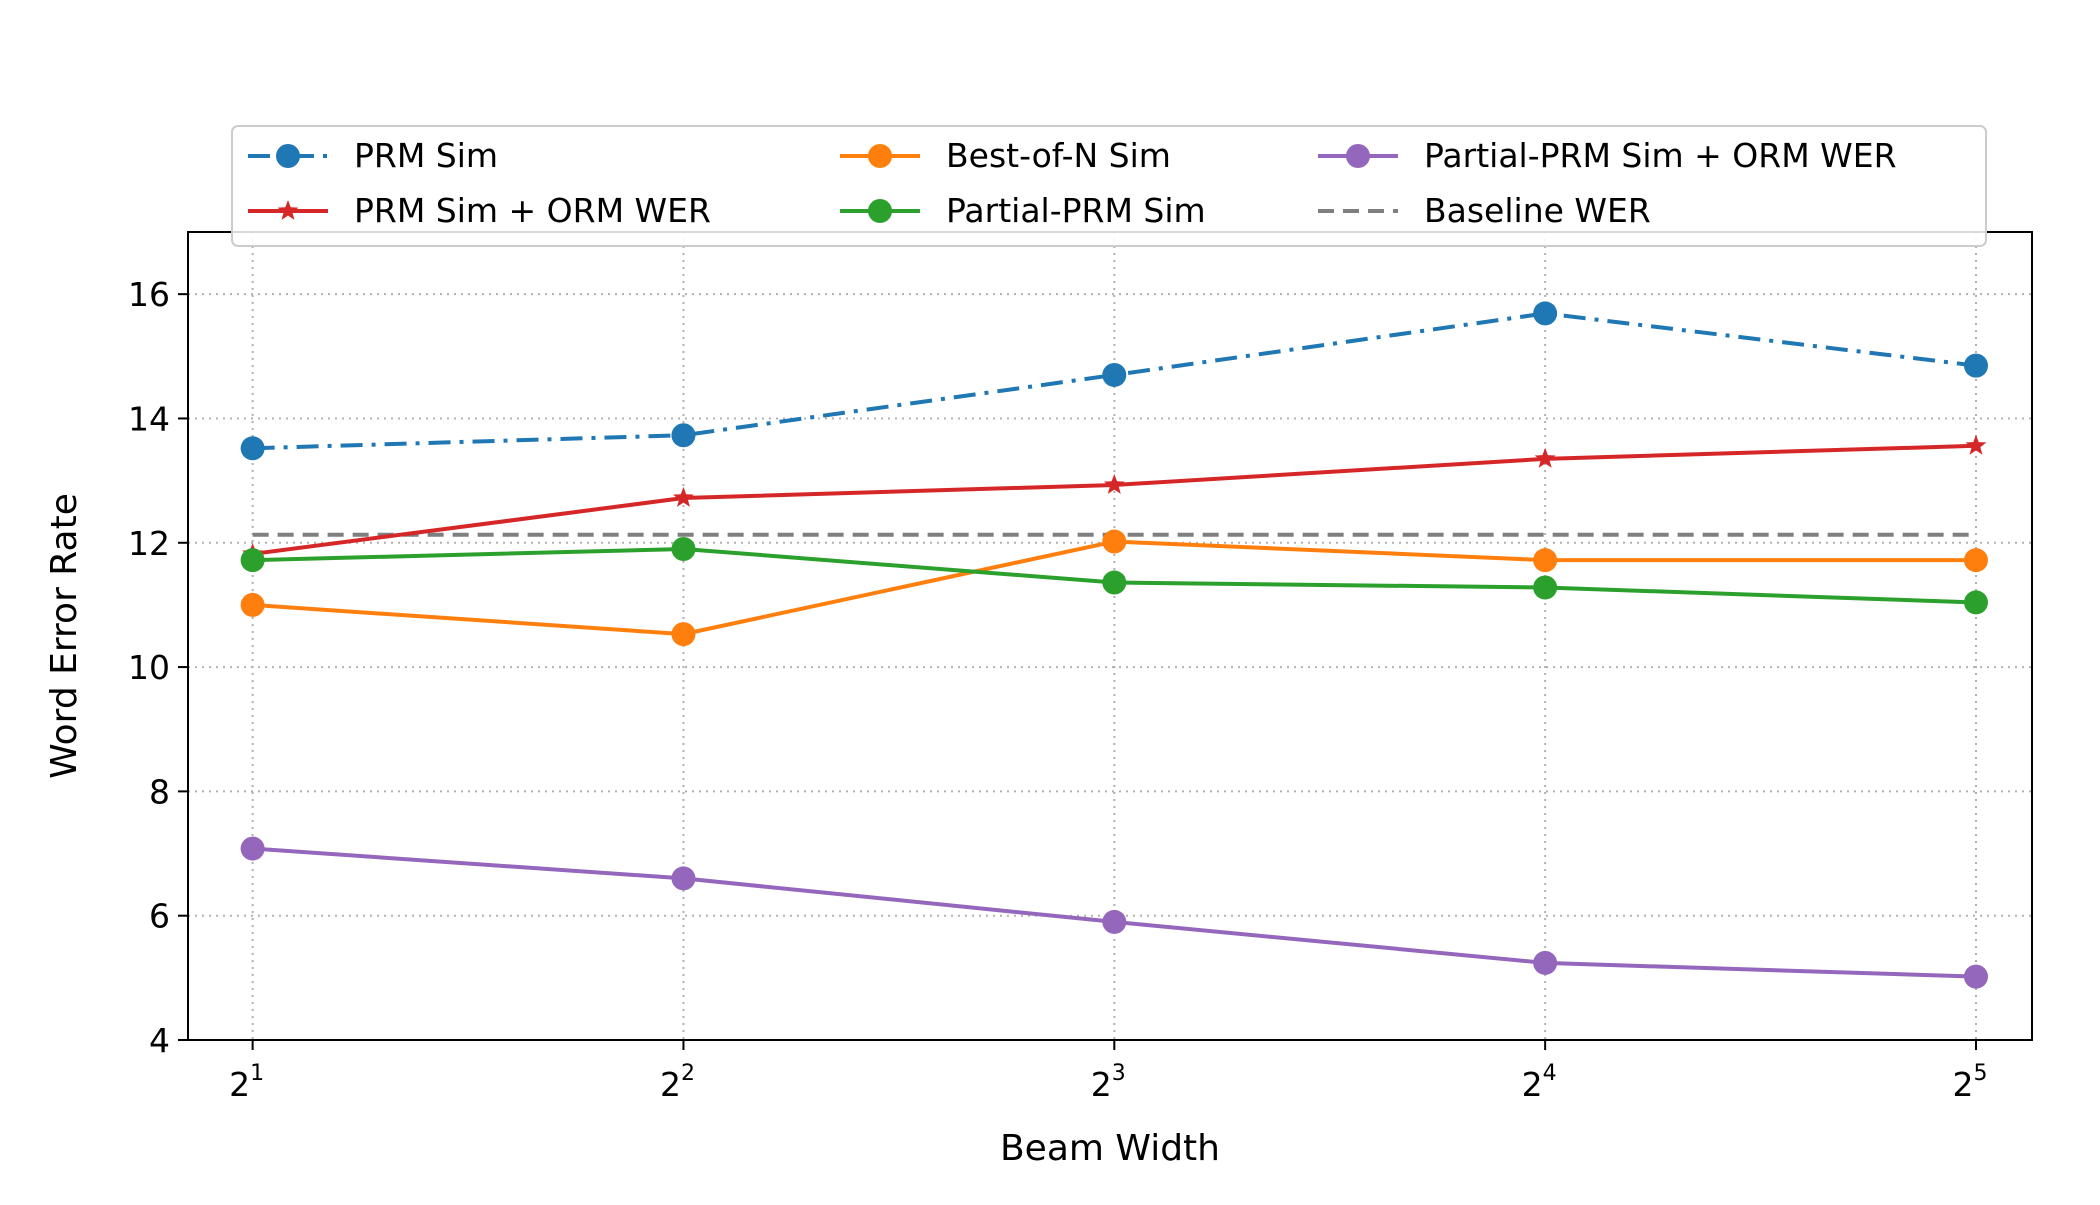 The height and width of the screenshot is (1205, 2100). I want to click on legend-marker-partial-prm-sim, so click(880, 211).